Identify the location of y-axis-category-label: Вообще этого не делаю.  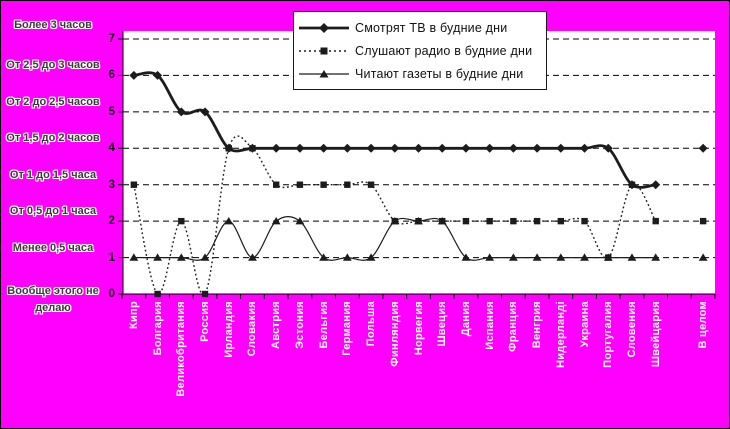
(53, 300).